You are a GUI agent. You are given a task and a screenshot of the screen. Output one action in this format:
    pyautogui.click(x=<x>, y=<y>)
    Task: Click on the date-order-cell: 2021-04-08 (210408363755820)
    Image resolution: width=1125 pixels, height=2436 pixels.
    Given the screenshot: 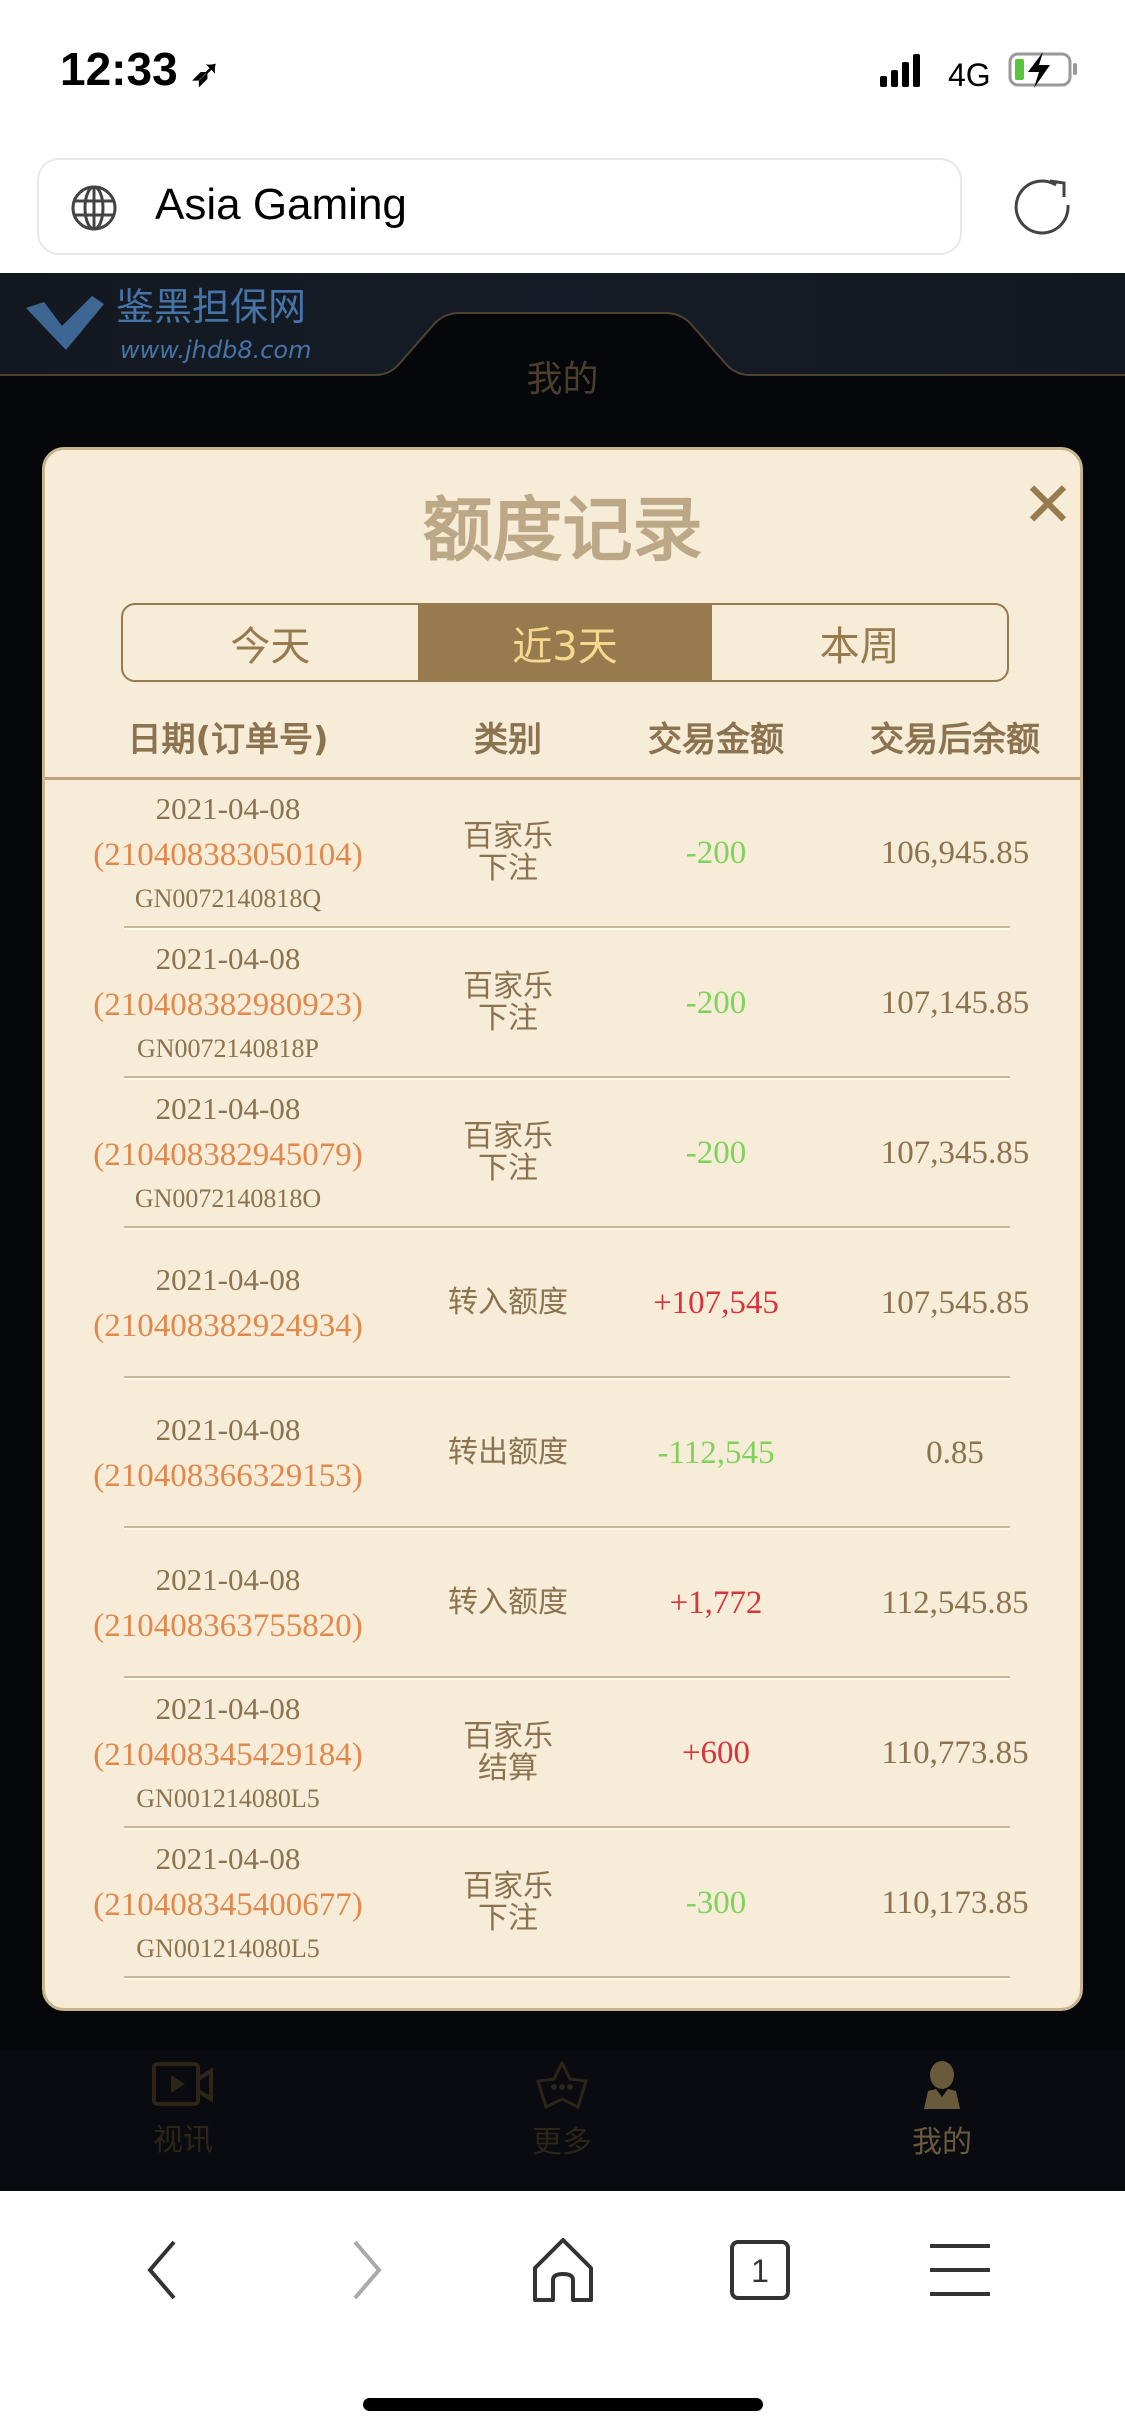 What is the action you would take?
    pyautogui.click(x=228, y=1603)
    